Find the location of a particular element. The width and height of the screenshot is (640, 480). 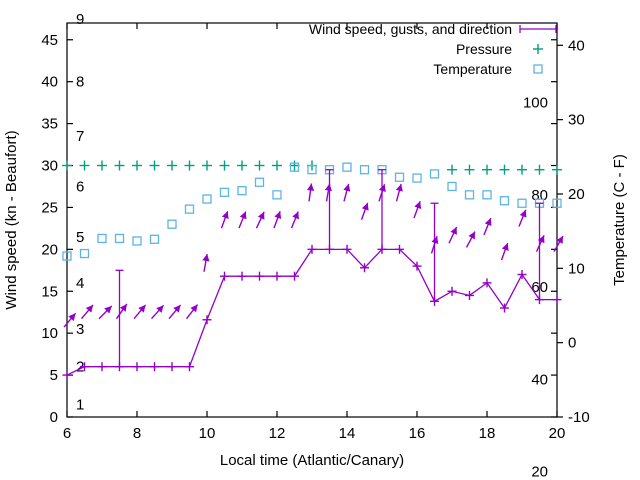

y2-axis-tick-label: -10 is located at coordinates (579, 417).